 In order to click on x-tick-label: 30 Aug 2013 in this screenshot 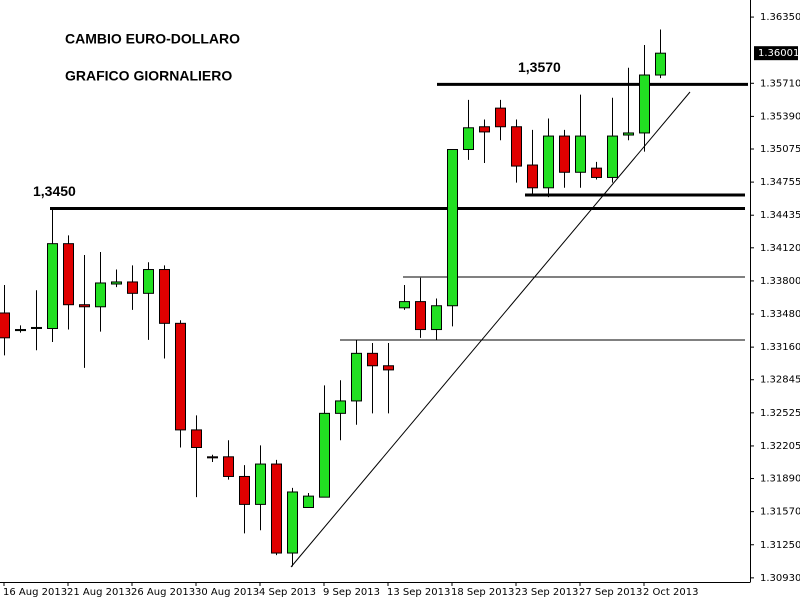, I will do `click(227, 592)`.